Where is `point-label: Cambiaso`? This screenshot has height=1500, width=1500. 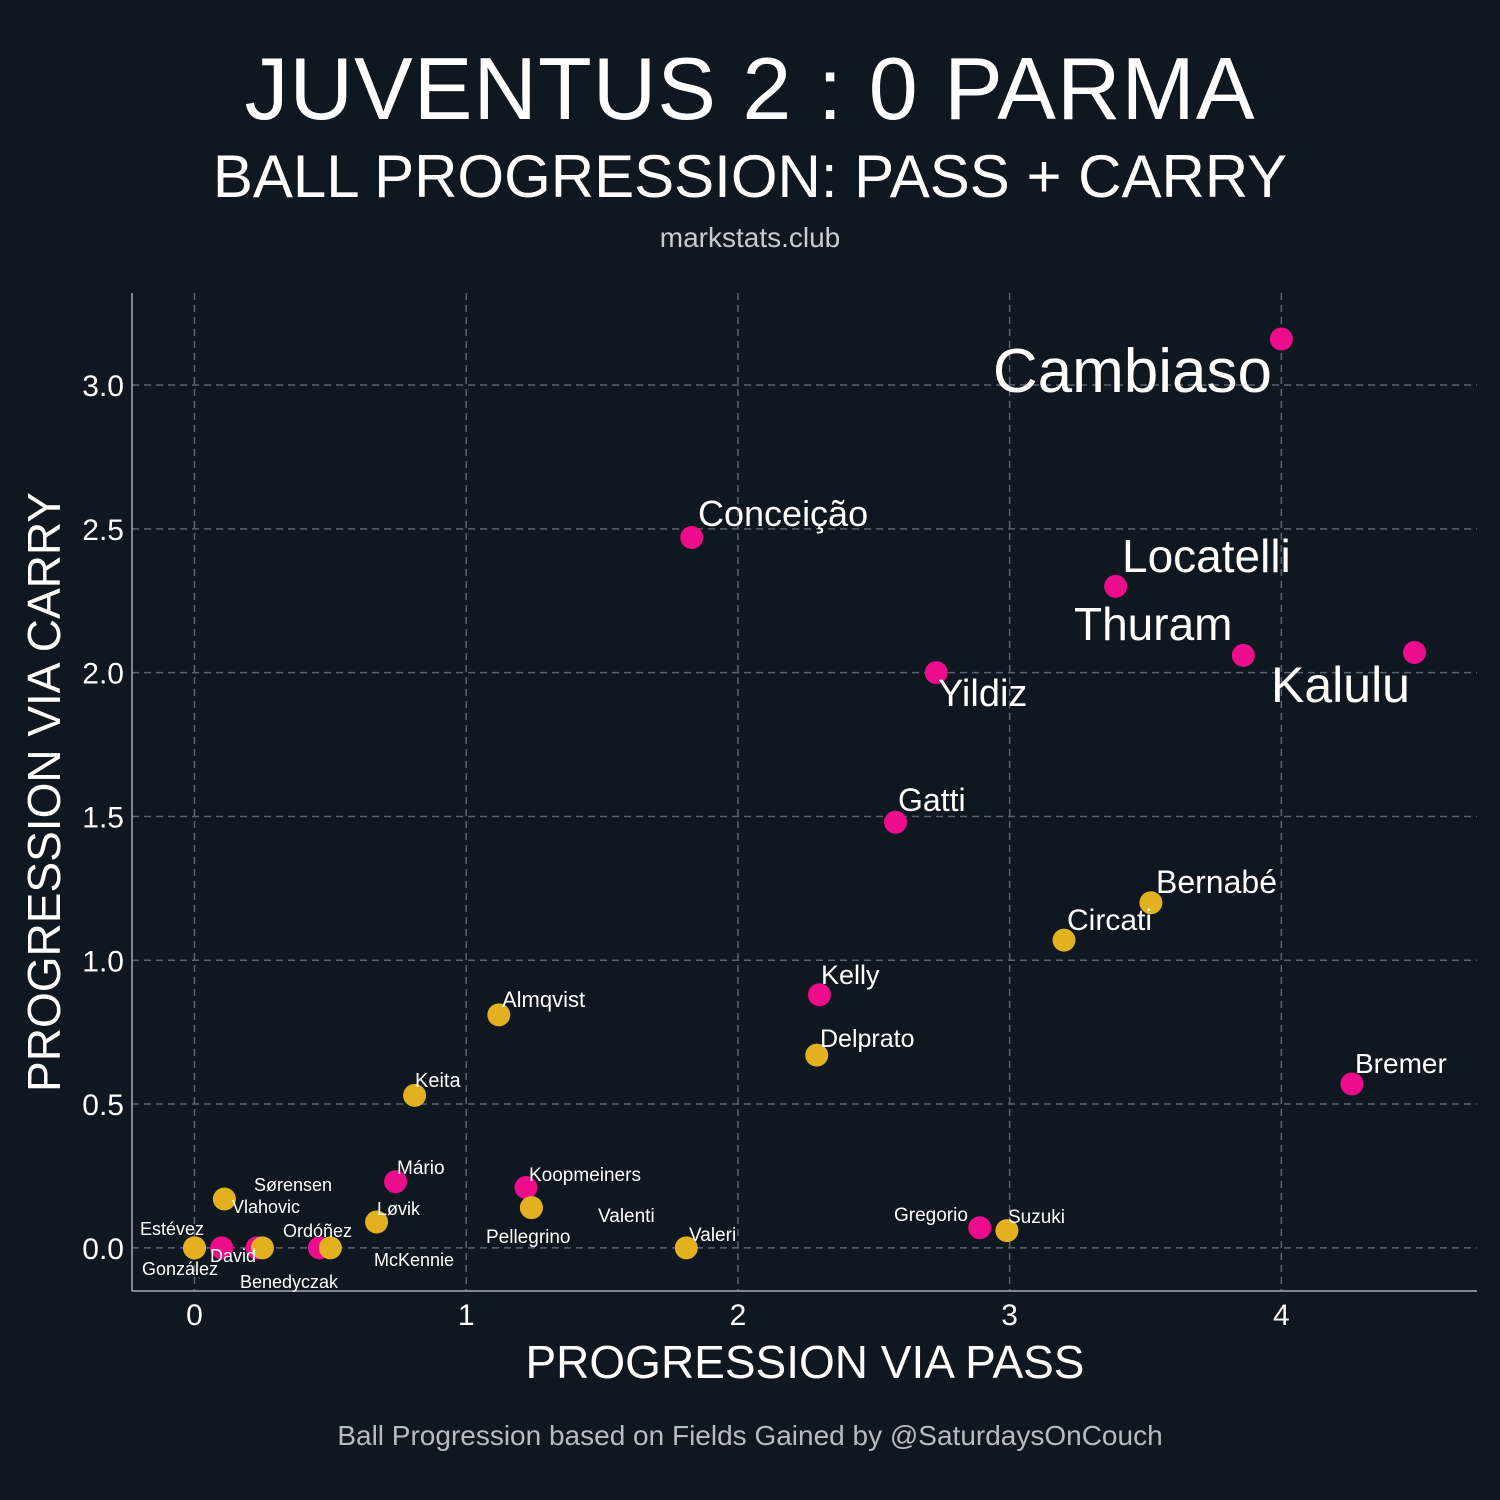
point-label: Cambiaso is located at coordinates (1132, 371).